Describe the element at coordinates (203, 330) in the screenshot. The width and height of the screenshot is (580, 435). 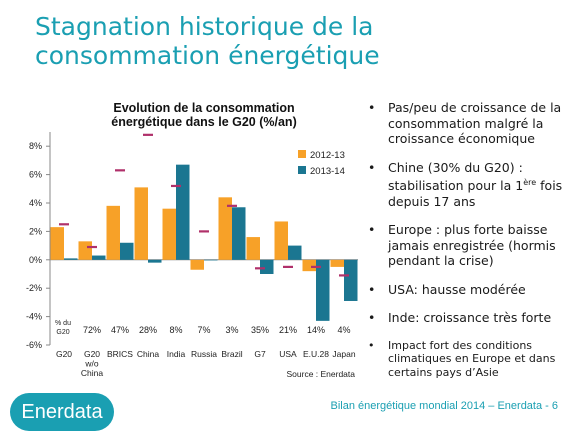
I see `share-value: 7%` at that location.